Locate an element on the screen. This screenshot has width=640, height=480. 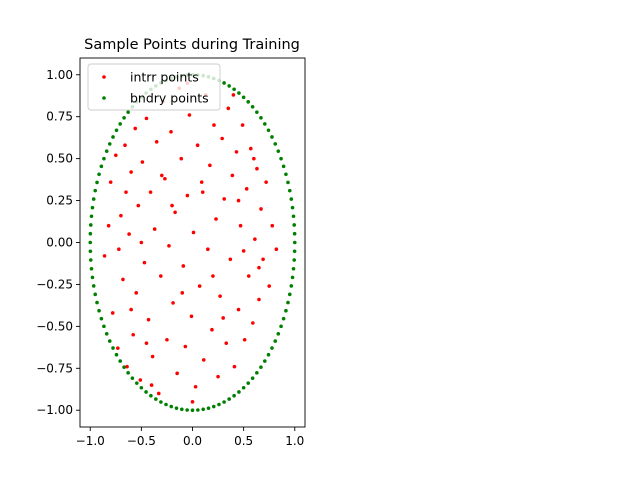
x-tick-label: −1.0 is located at coordinates (90, 441).